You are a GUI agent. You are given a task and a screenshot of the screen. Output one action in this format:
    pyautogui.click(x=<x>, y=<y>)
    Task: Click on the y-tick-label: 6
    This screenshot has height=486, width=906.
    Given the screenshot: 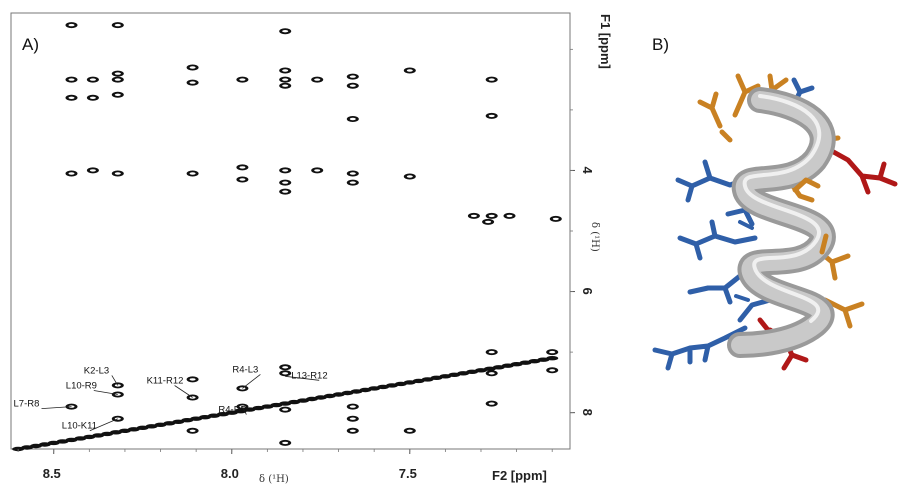 What is the action you would take?
    pyautogui.click(x=587, y=291)
    